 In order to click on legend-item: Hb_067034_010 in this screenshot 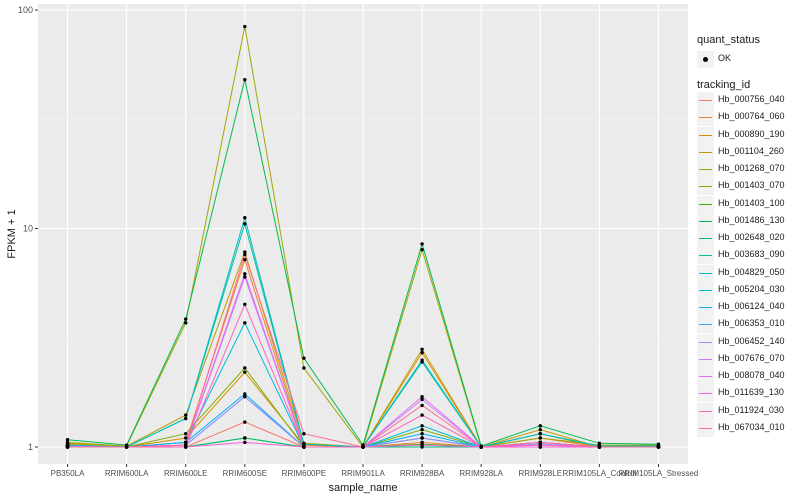, I will do `click(747, 428)`.